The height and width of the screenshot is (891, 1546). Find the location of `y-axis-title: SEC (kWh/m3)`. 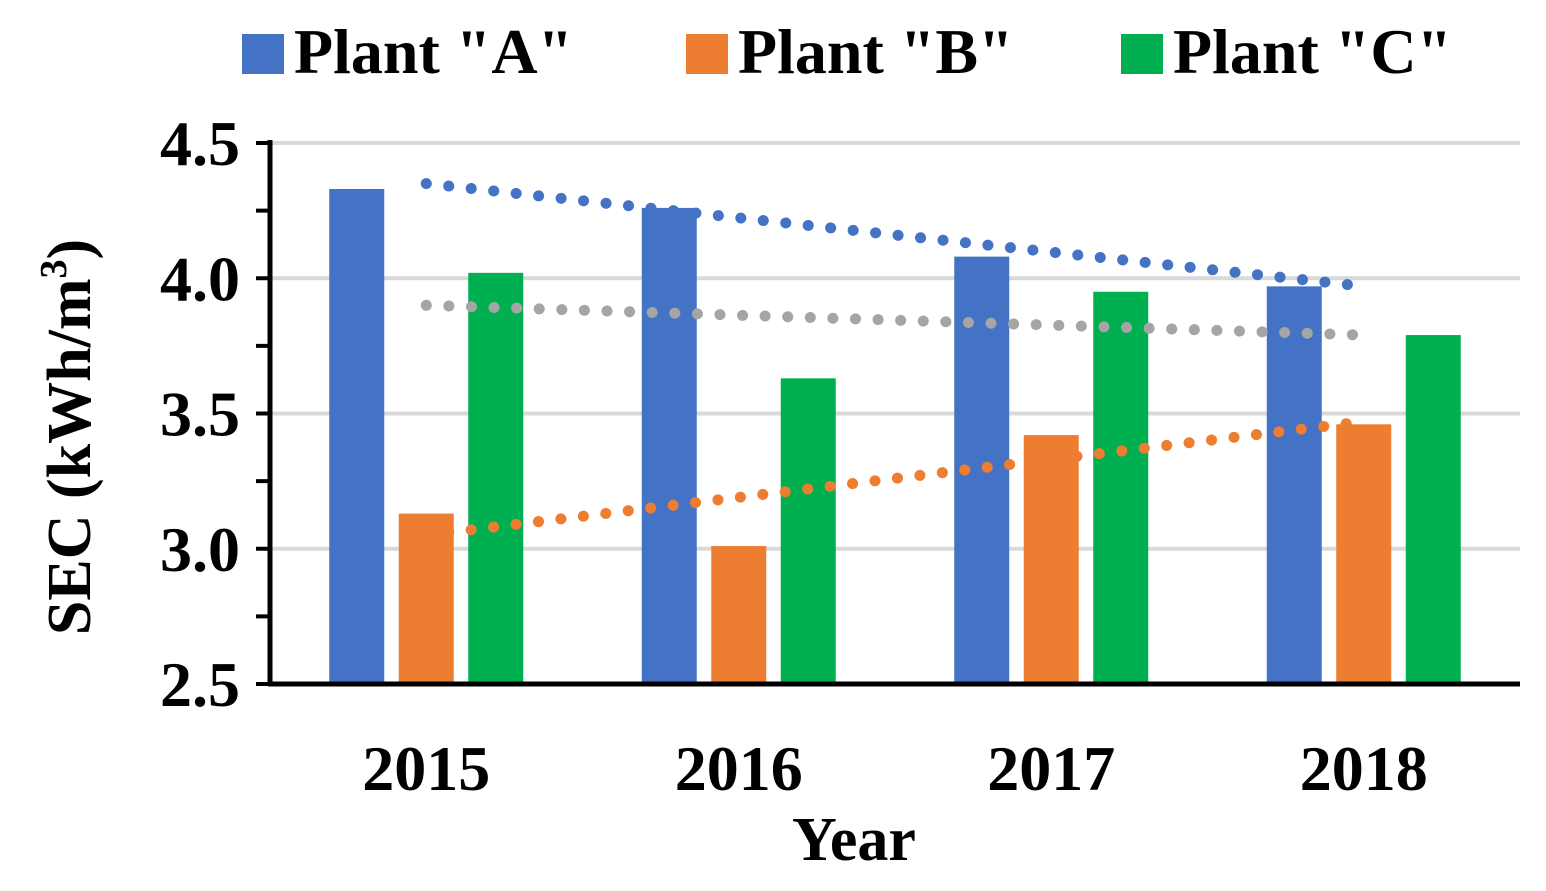

y-axis-title: SEC (kWh/m3) is located at coordinates (68, 437).